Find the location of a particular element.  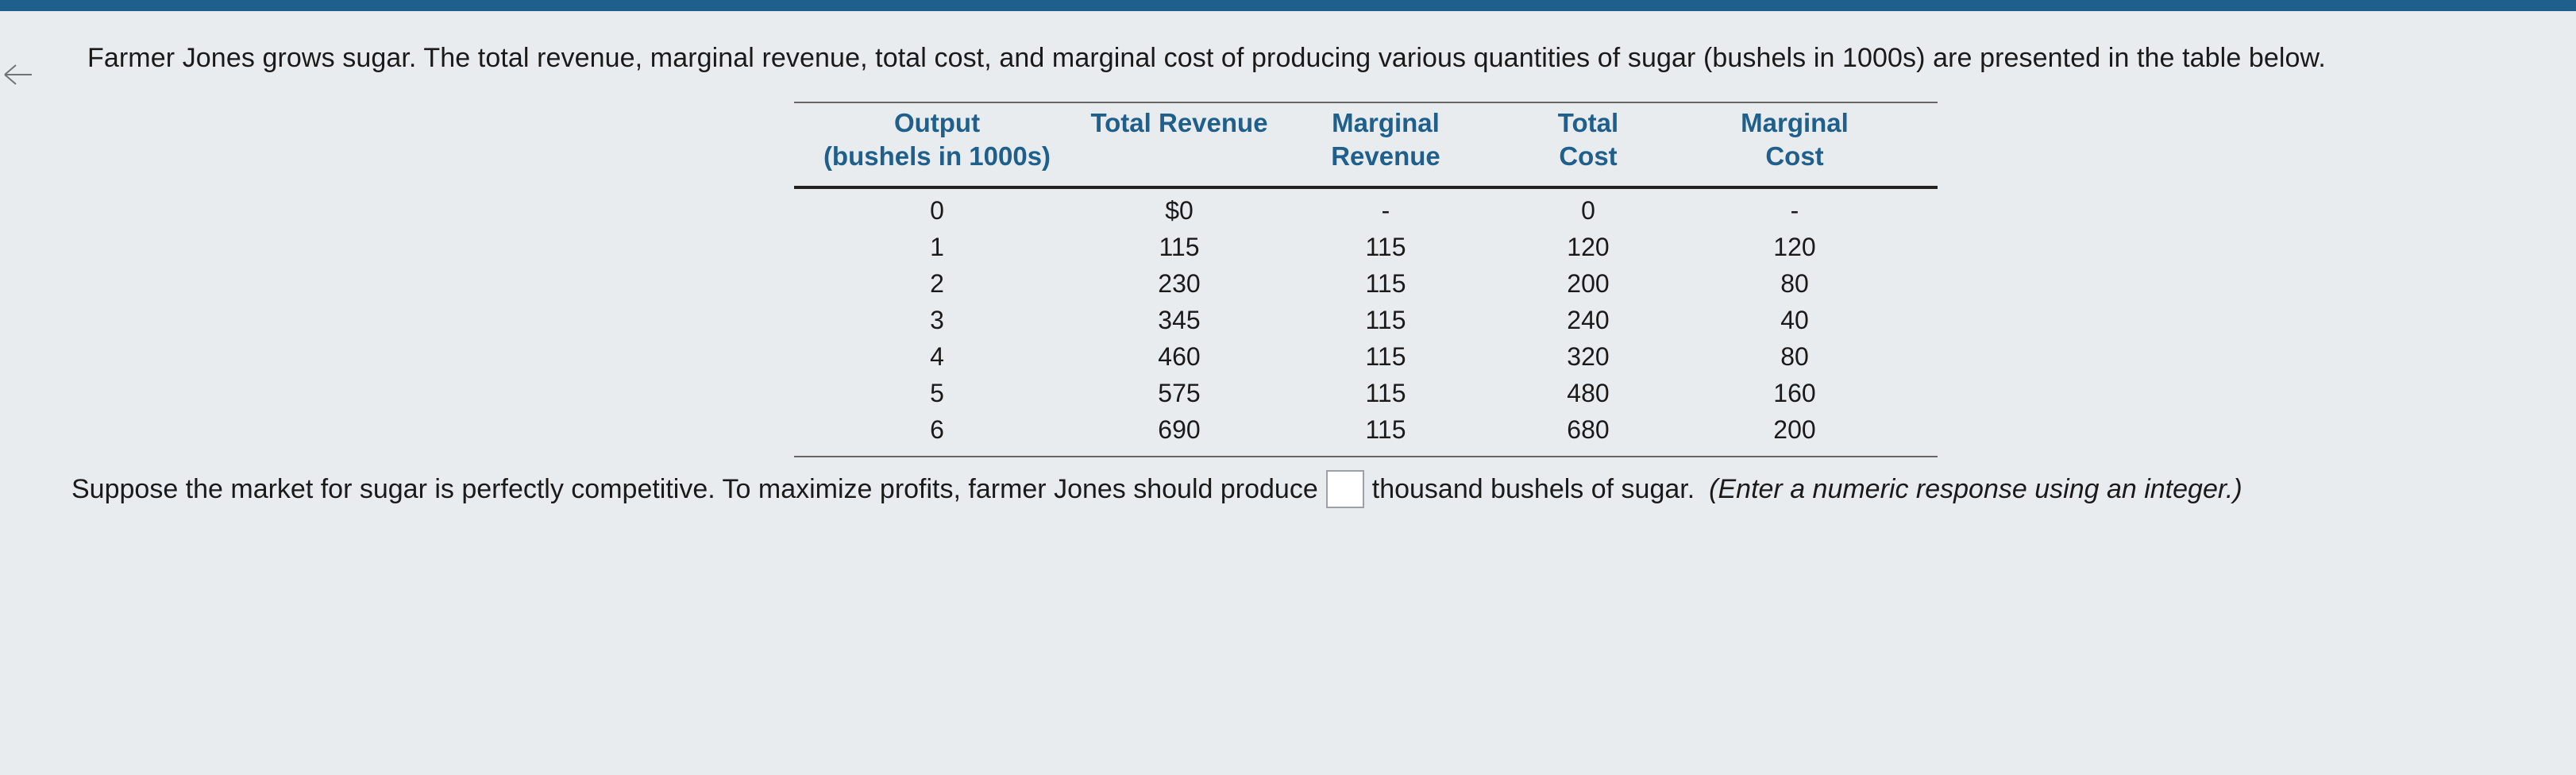

cell-marginal-cost: 200 is located at coordinates (1794, 429).